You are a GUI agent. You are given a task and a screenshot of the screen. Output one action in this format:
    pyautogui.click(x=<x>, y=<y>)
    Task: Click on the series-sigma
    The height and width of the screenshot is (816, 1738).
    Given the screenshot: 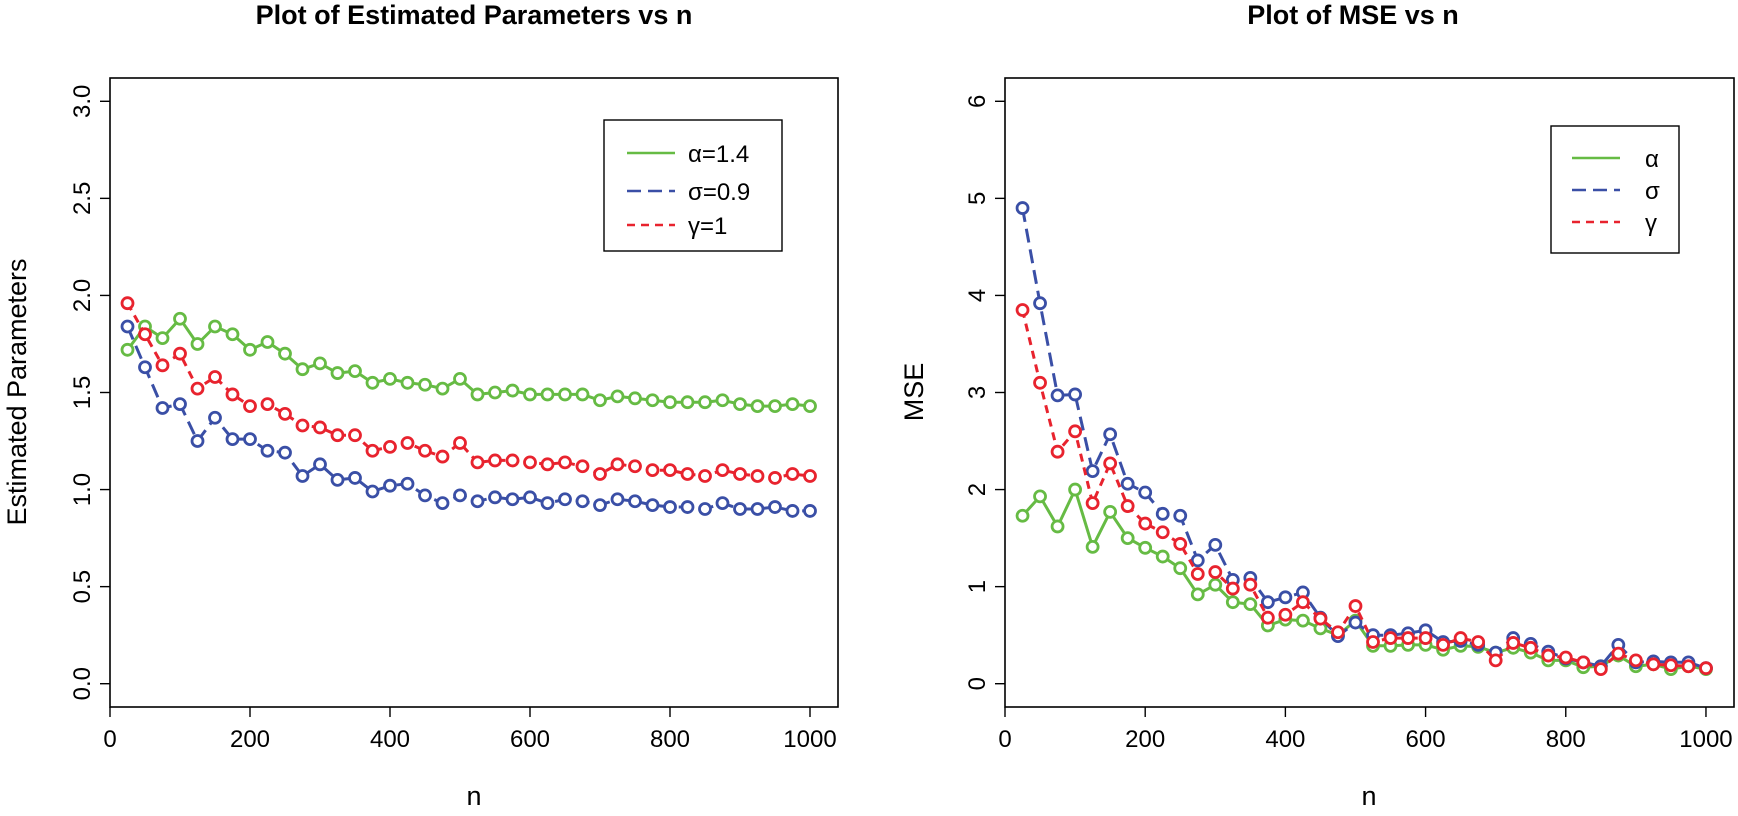 What is the action you would take?
    pyautogui.click(x=468, y=418)
    